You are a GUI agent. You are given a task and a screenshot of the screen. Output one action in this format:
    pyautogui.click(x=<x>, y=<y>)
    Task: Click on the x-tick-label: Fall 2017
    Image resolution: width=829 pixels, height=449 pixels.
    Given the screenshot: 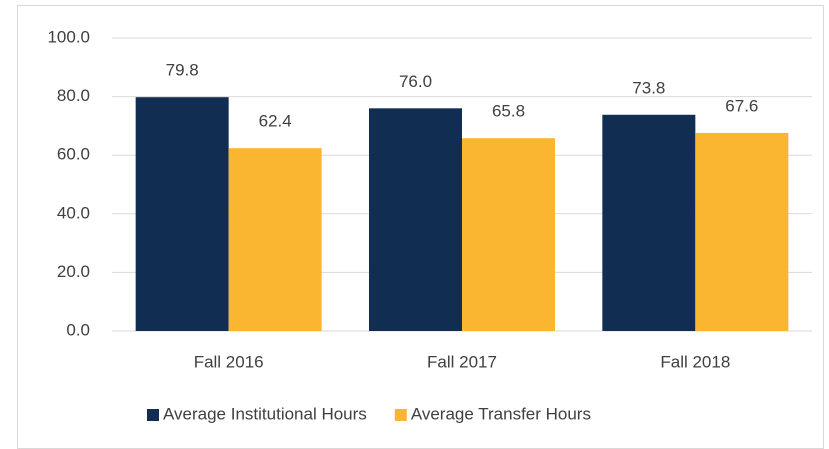 What is the action you would take?
    pyautogui.click(x=462, y=361)
    